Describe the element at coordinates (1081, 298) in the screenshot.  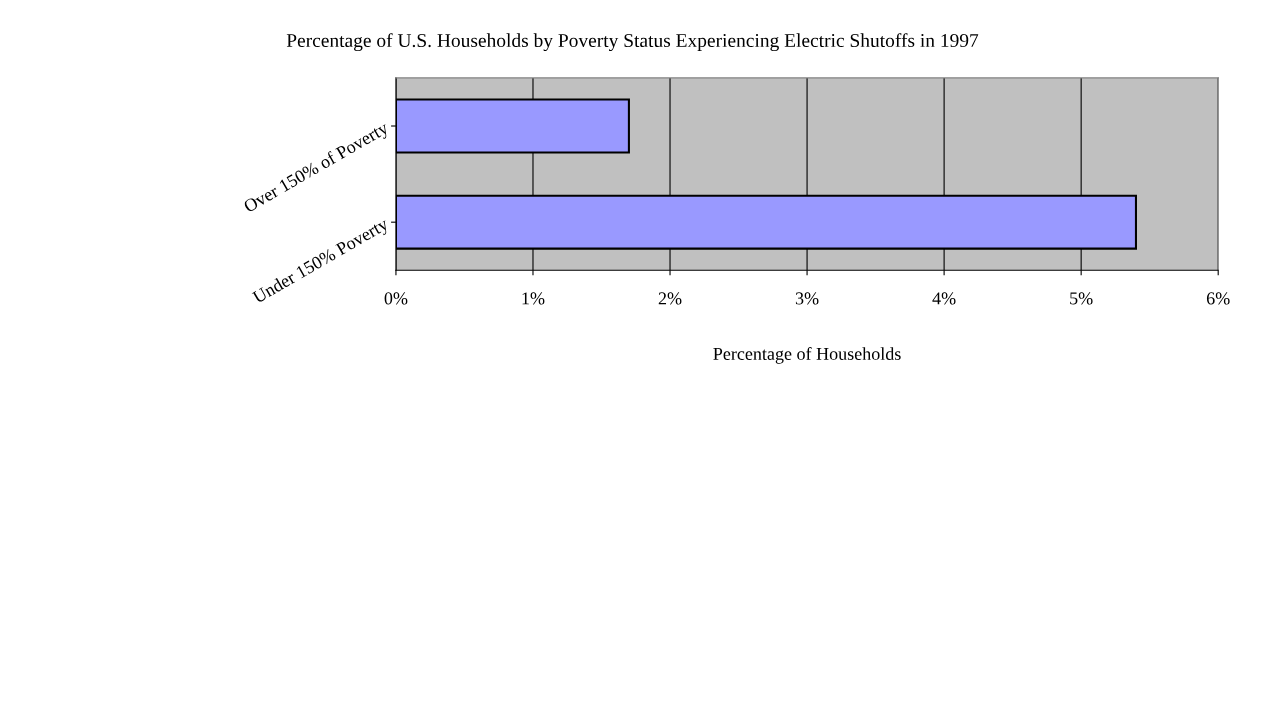
I see `x-tick-label: 5%` at that location.